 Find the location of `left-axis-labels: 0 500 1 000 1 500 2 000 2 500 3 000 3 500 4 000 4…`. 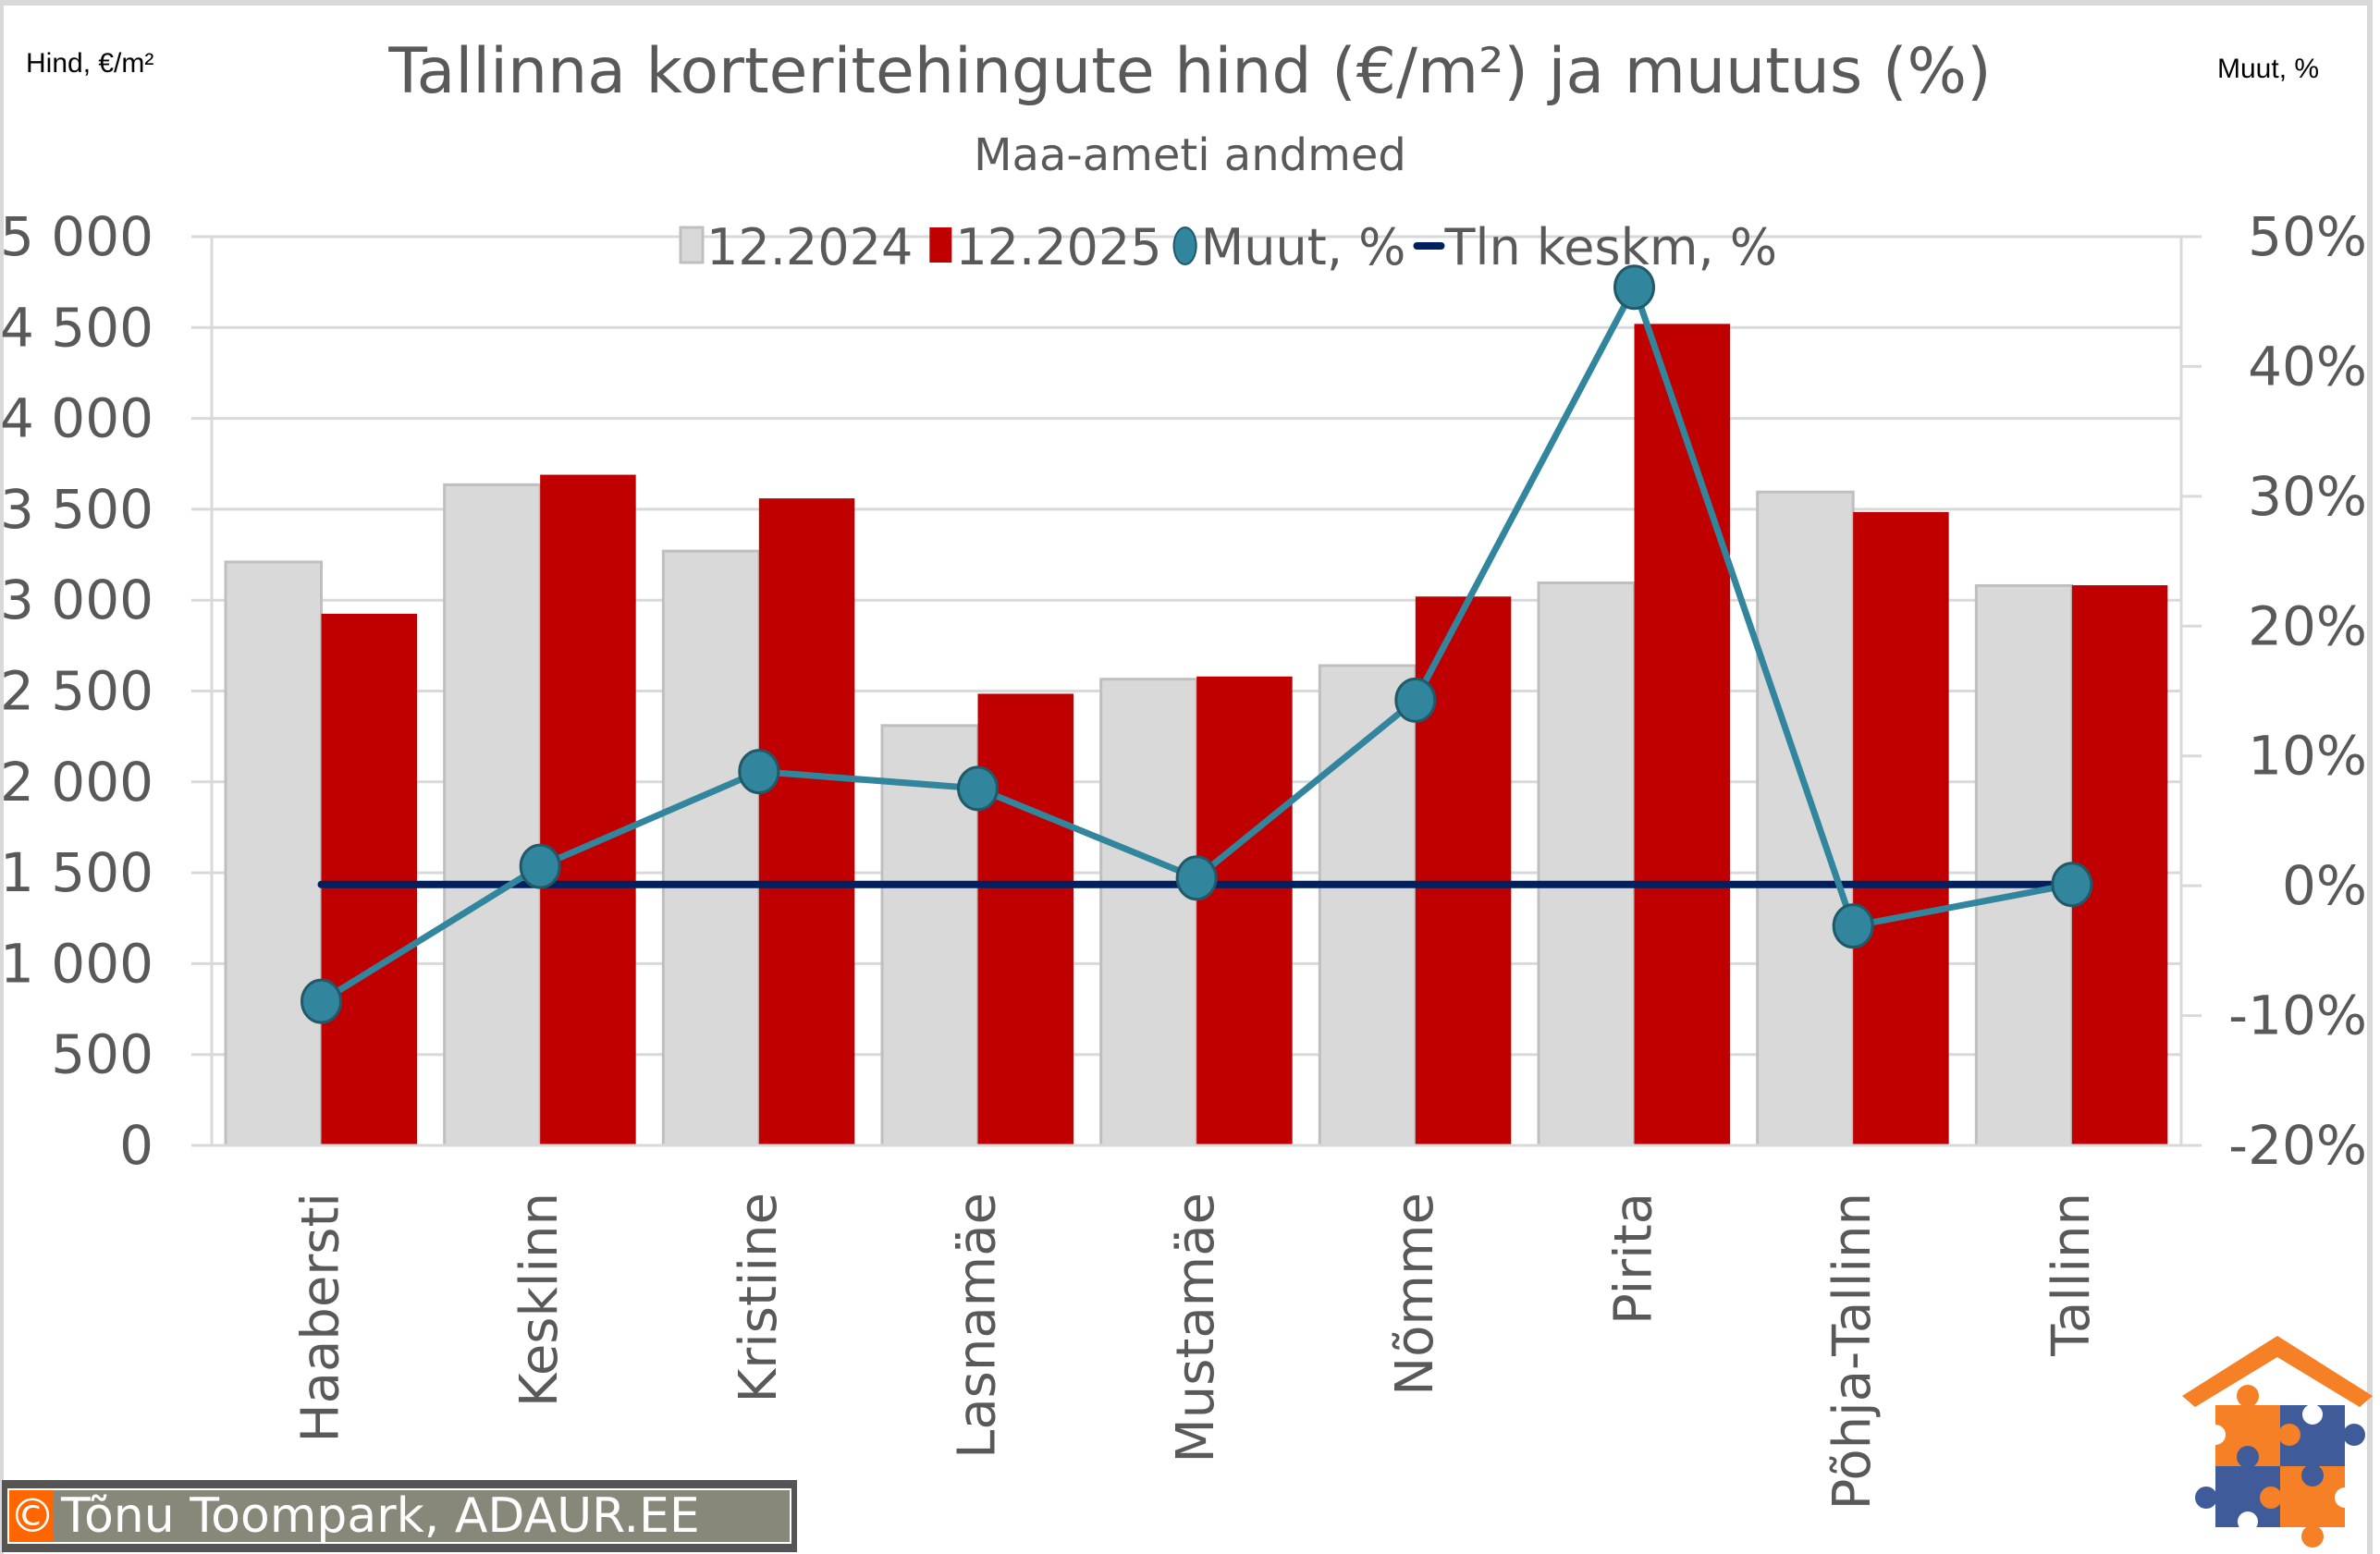

left-axis-labels: 0 500 1 000 1 500 2 000 2 500 3 000 3 500 4 000 4… is located at coordinates (76, 691).